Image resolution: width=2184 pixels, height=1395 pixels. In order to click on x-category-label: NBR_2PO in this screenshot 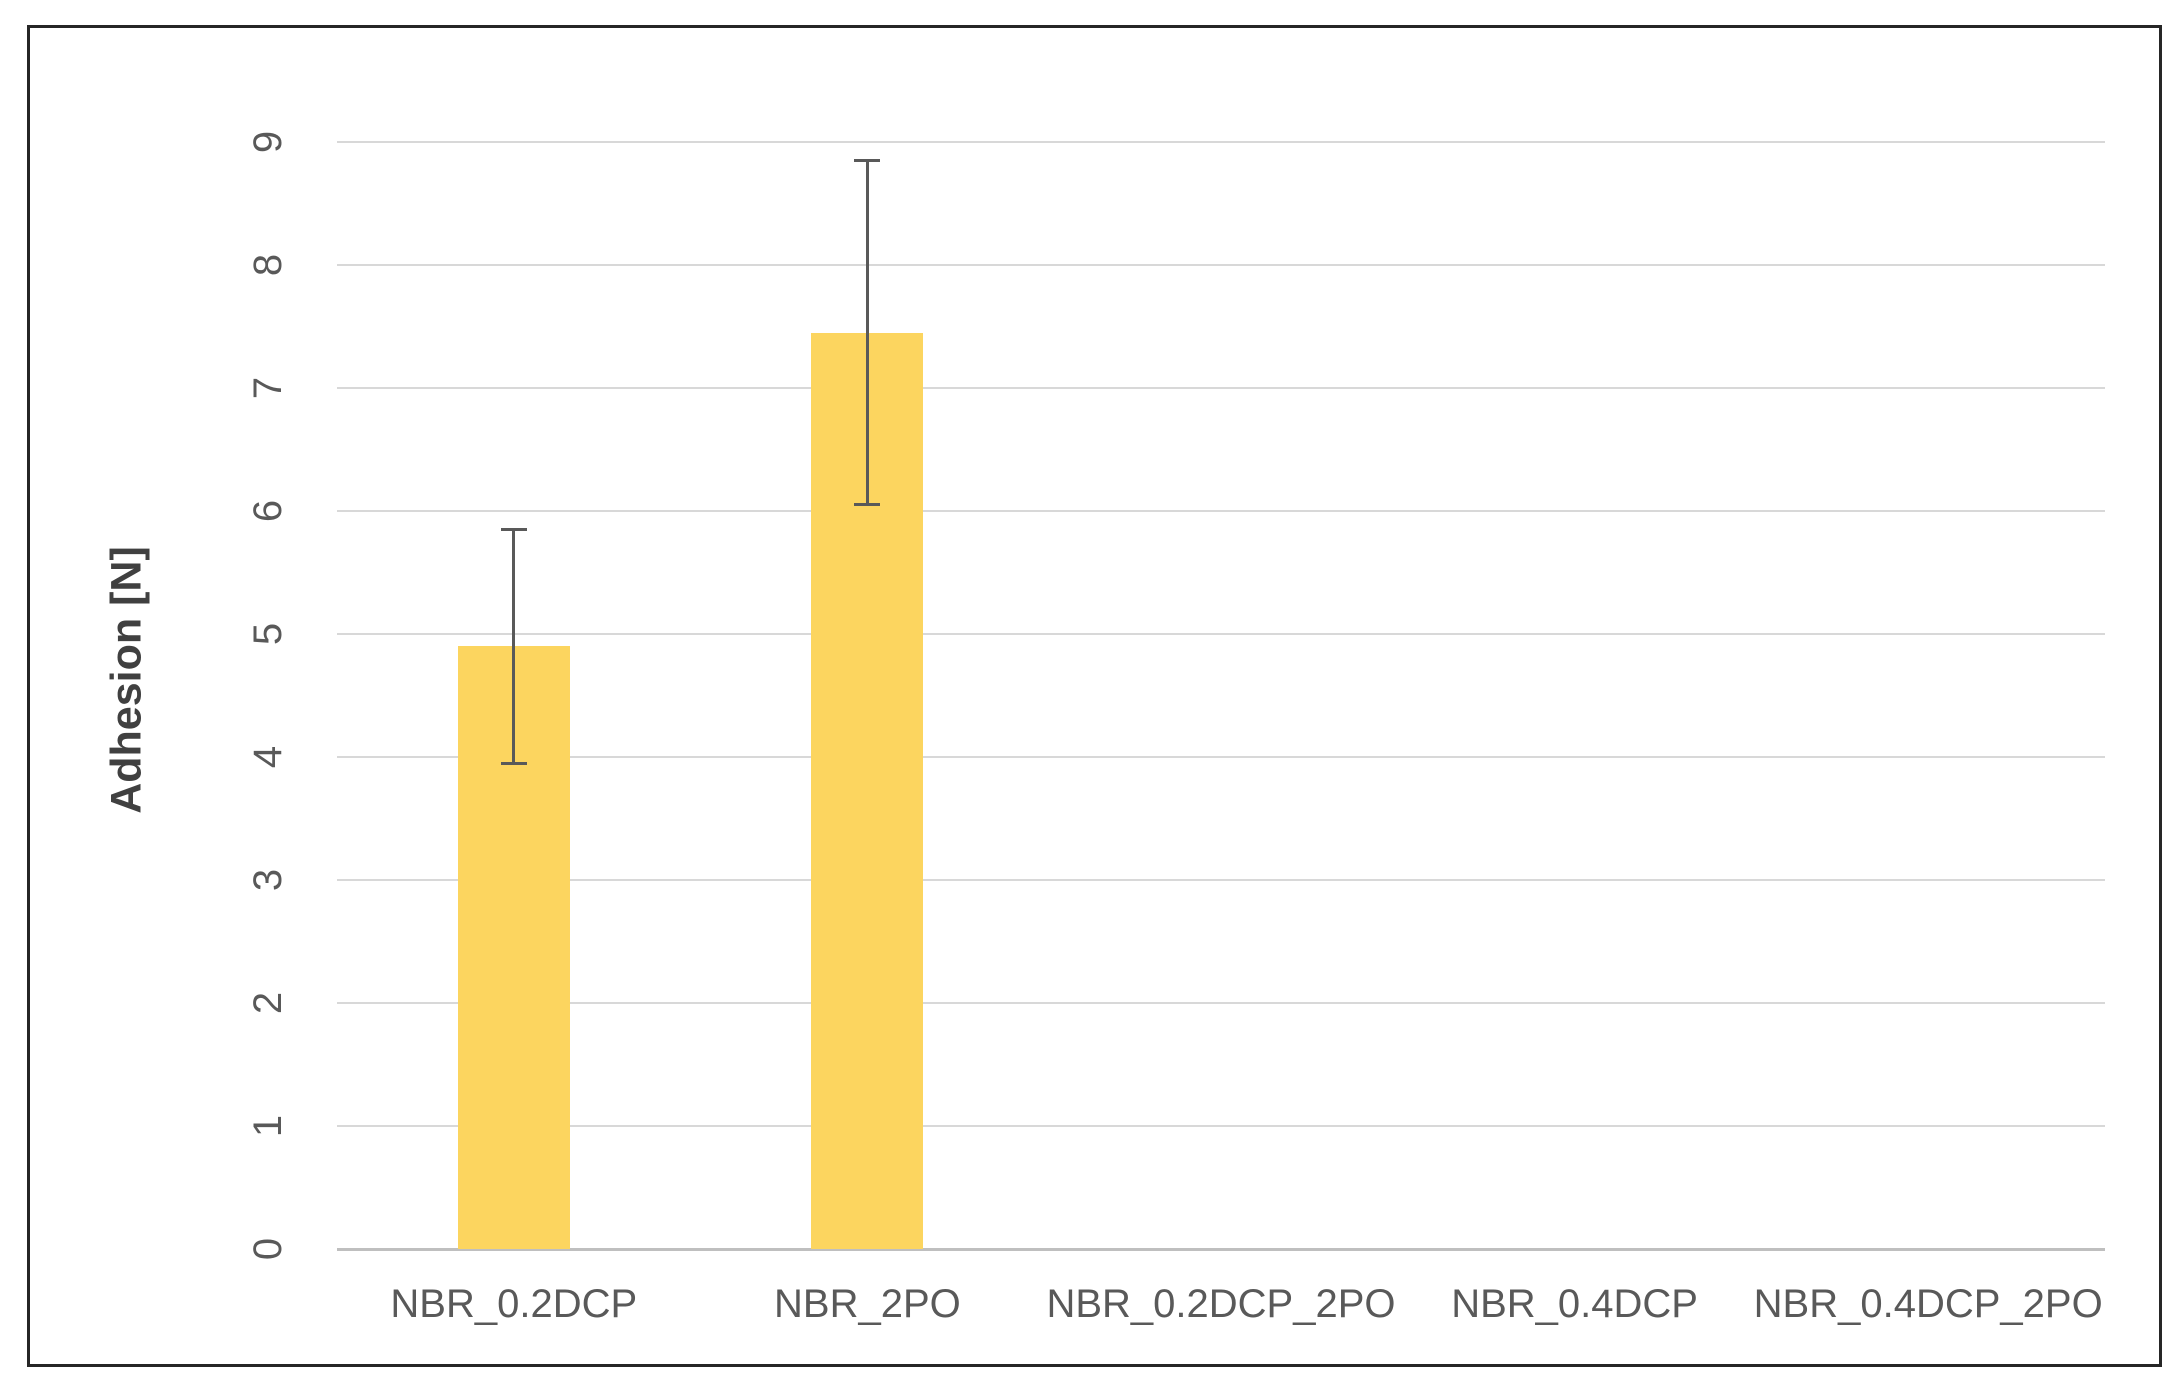, I will do `click(867, 1304)`.